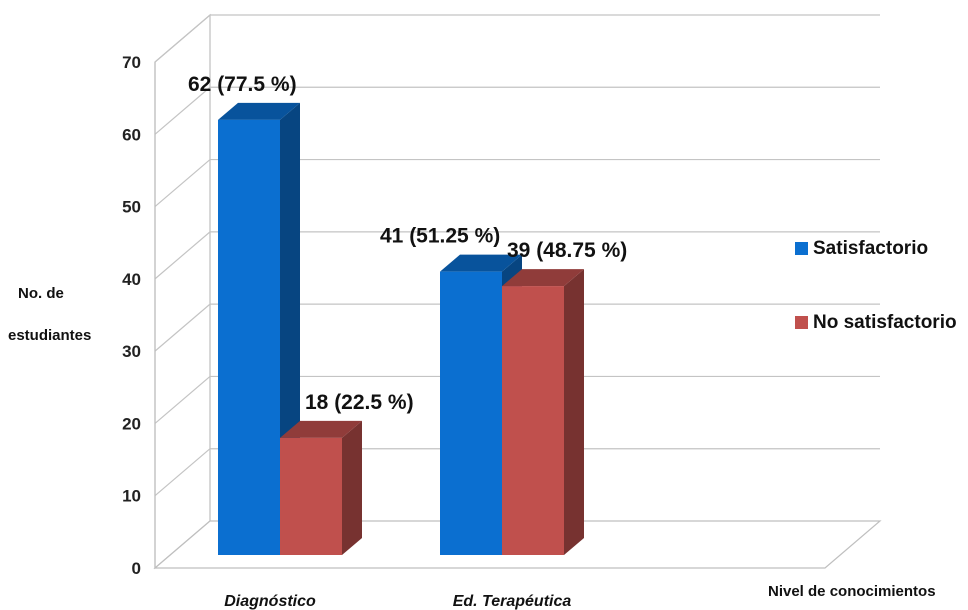 This screenshot has width=968, height=610. I want to click on legend-label: Satisfactorio, so click(870, 248).